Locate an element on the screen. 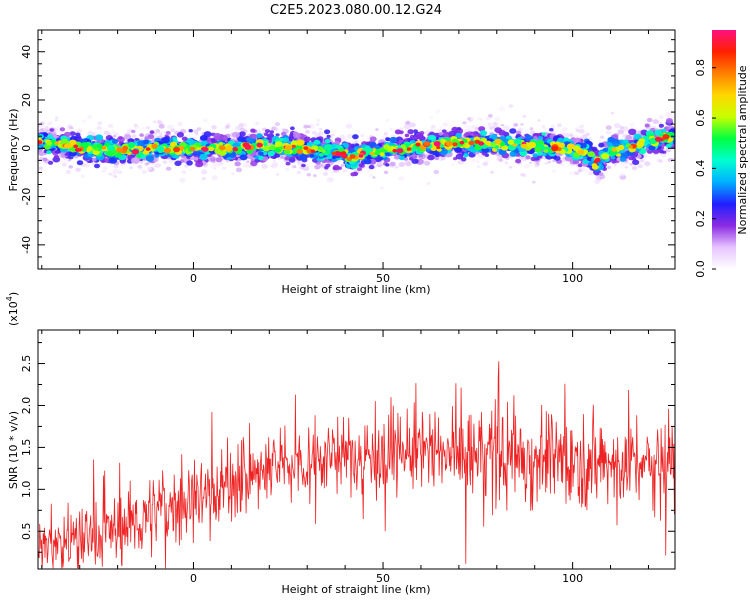 The width and height of the screenshot is (750, 600). colorbar-label: Normalized spectral amplitude is located at coordinates (742, 149).